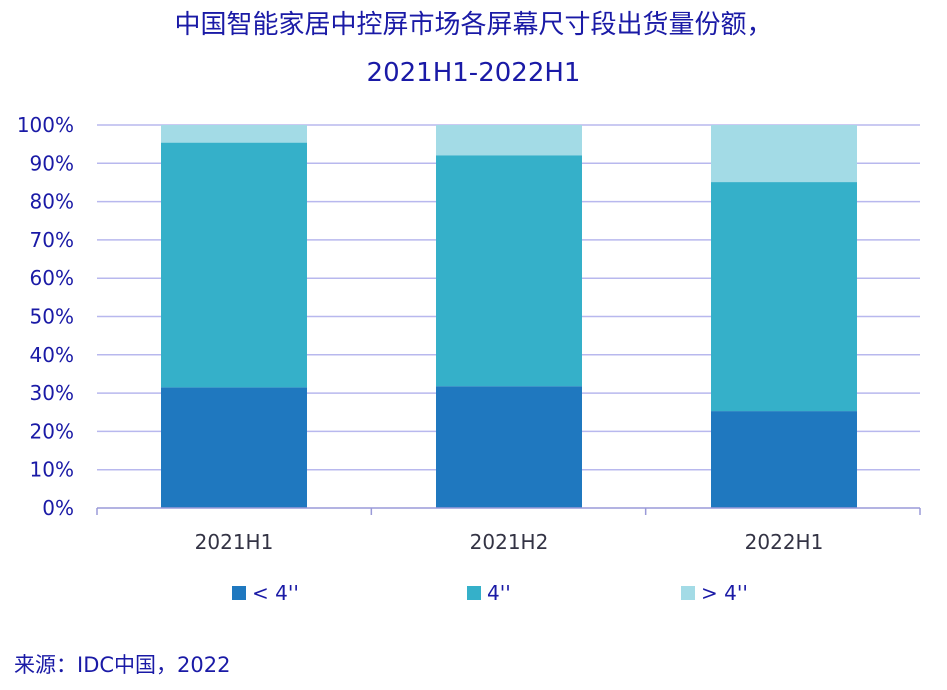  Describe the element at coordinates (45, 125) in the screenshot. I see `y-tick-label: 100%` at that location.